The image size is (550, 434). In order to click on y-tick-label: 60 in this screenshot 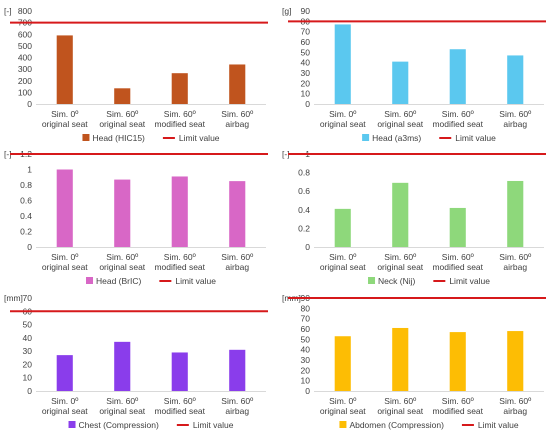, I will do `click(306, 42)`.